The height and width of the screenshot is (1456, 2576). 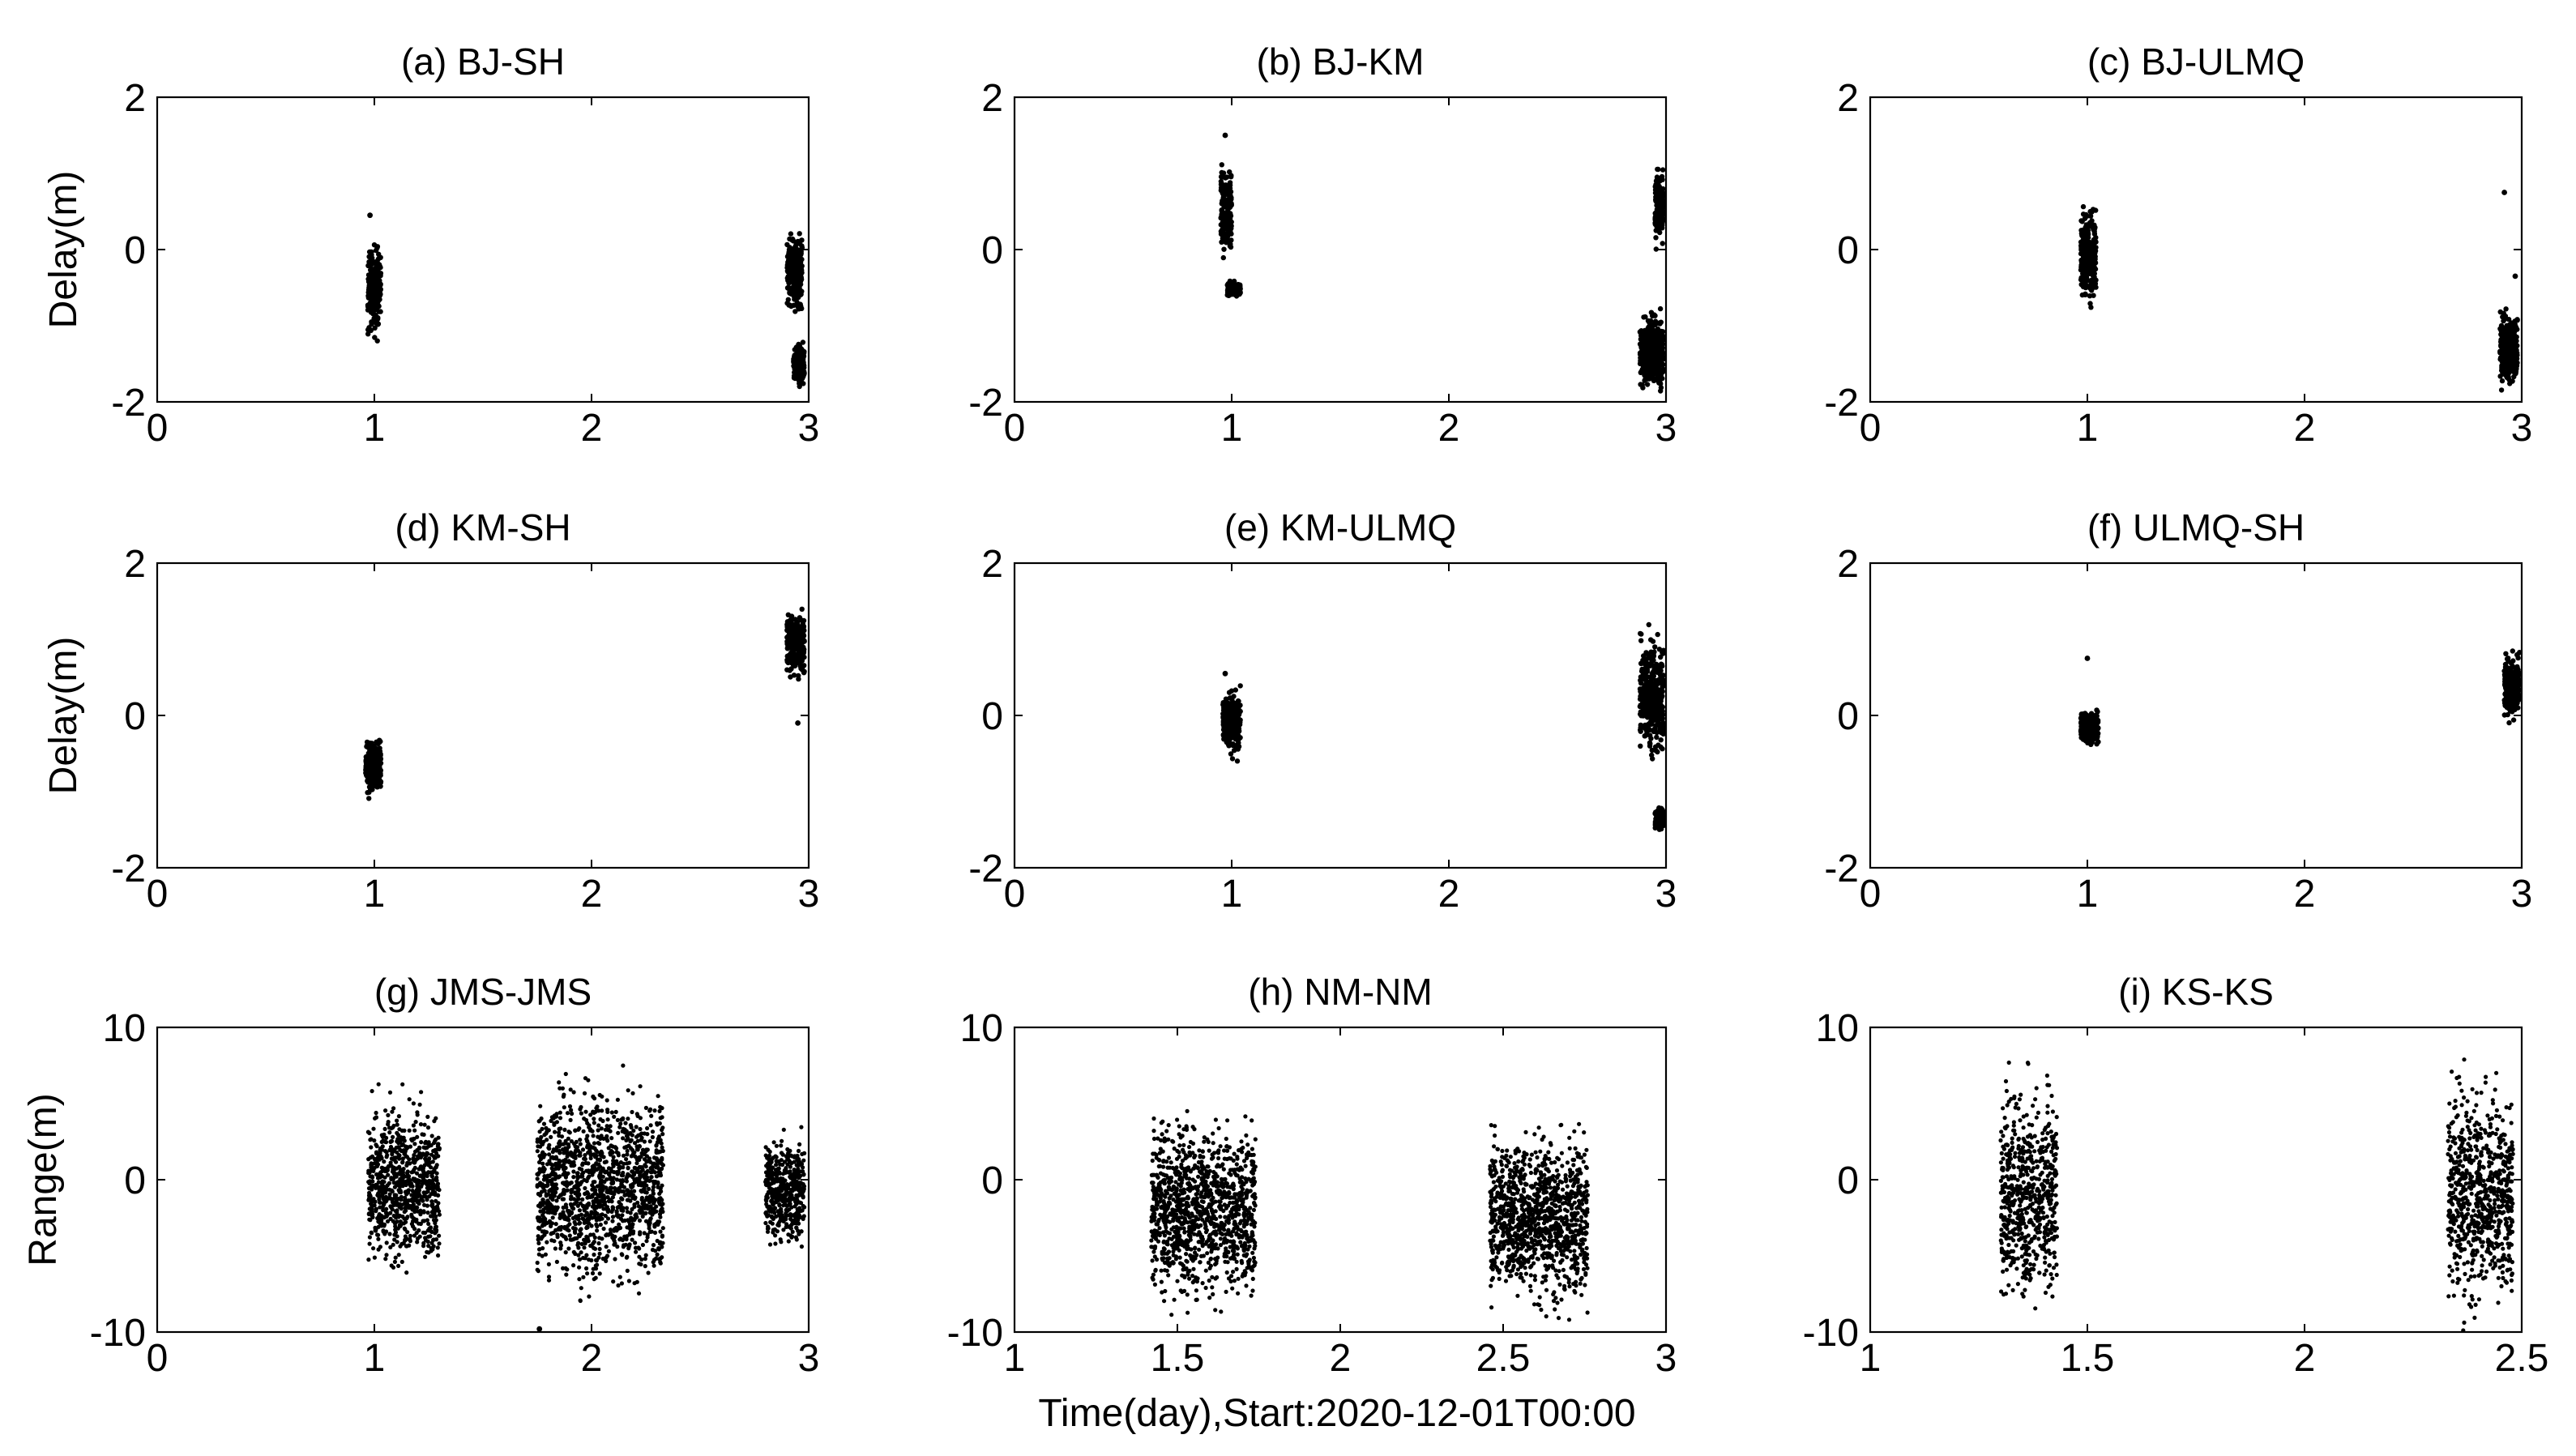 I want to click on x-tick-label: 0, so click(x=1871, y=429).